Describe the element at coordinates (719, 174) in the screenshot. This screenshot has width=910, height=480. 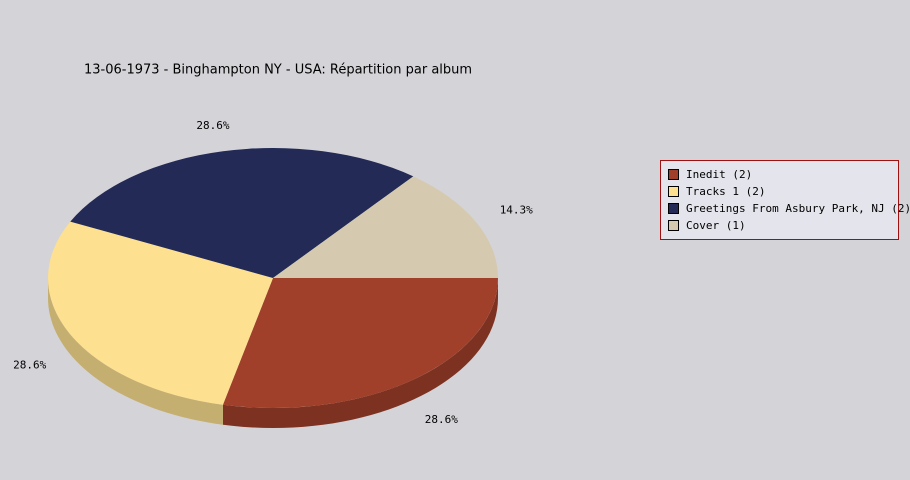
I see `legend-label: Inedit (2)` at that location.